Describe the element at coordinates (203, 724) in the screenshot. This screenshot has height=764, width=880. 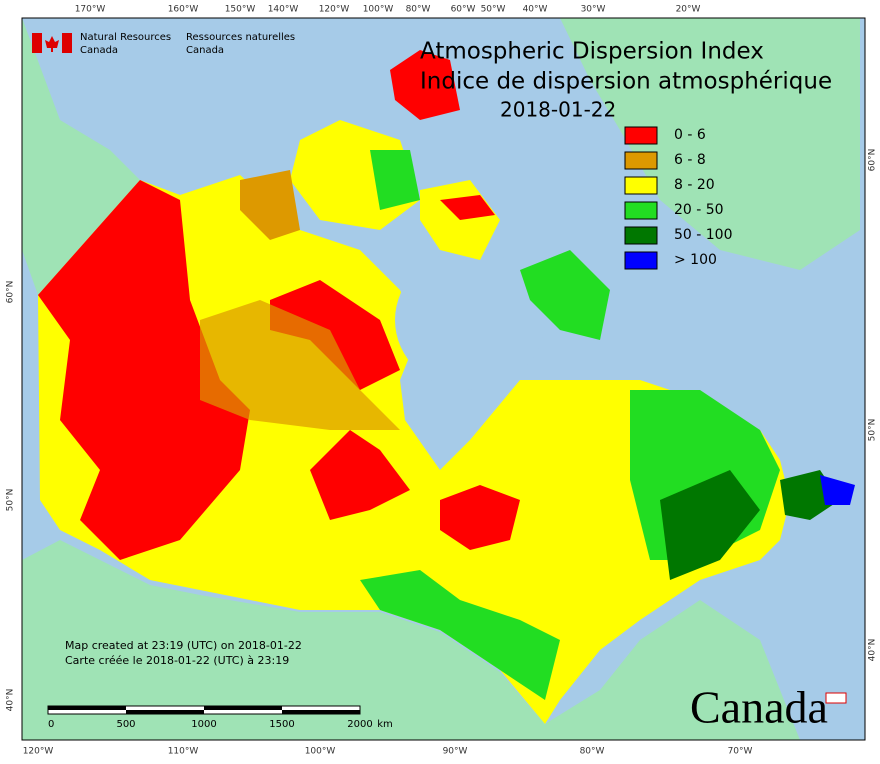
I see `scale-label: 1000` at that location.